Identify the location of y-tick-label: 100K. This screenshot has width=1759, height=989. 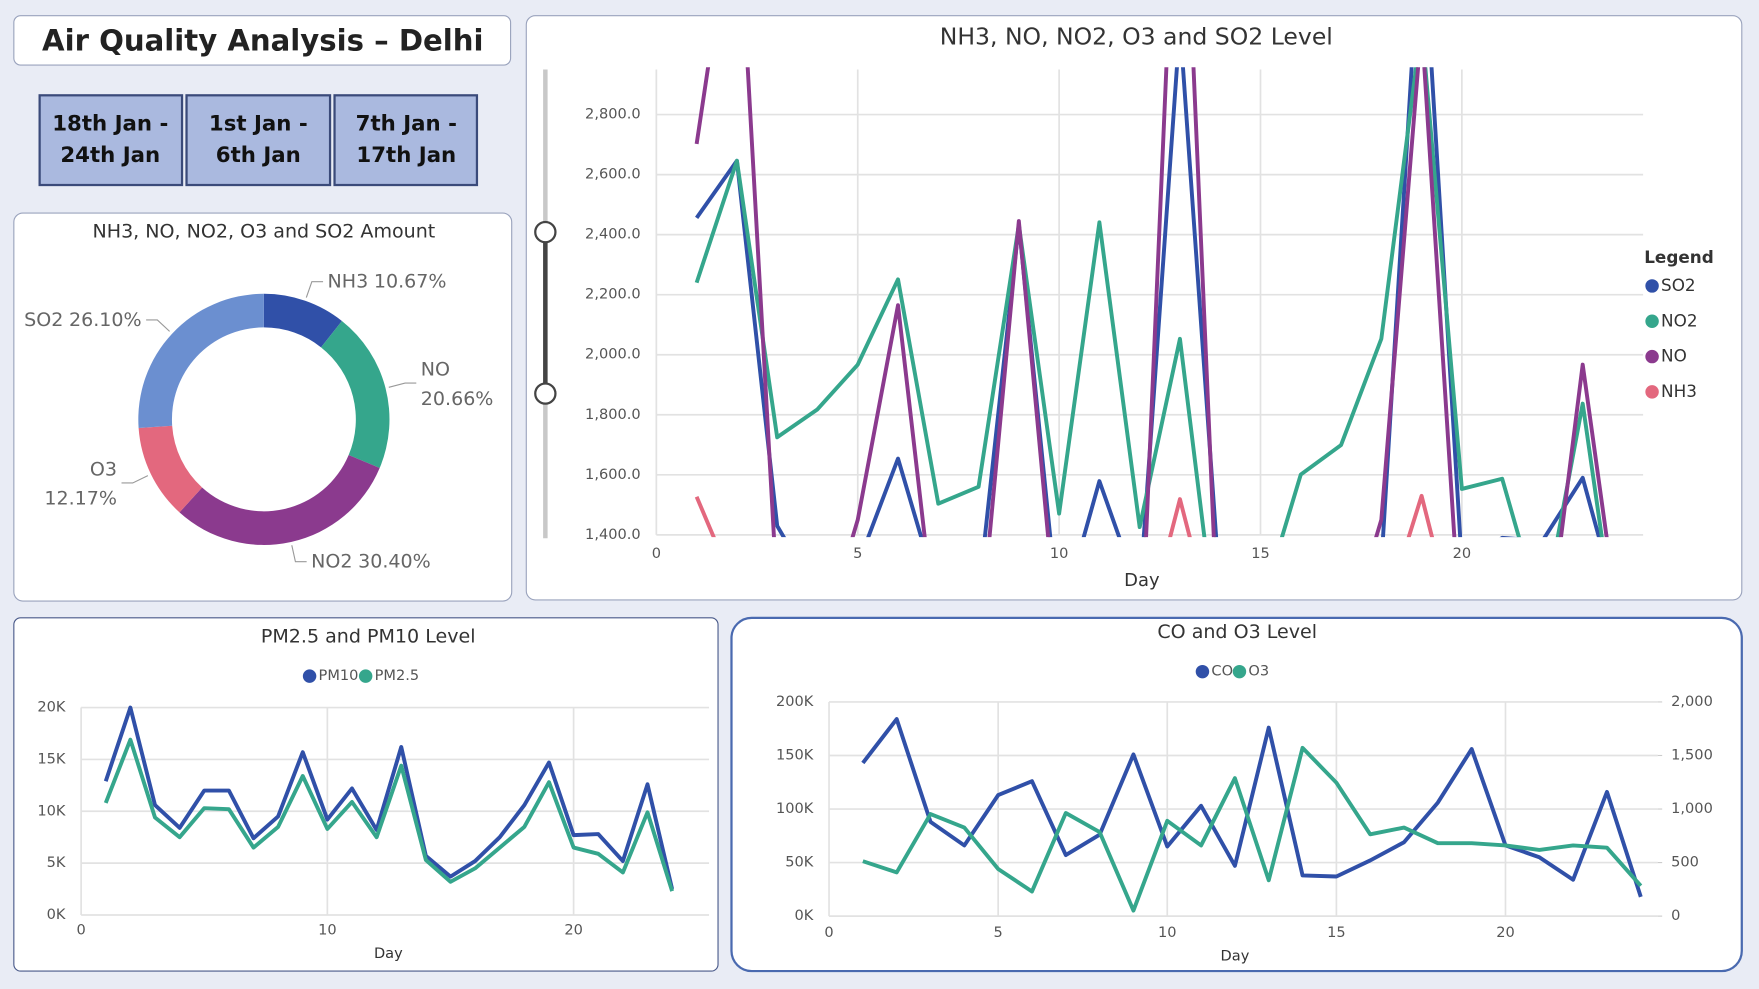
(795, 808).